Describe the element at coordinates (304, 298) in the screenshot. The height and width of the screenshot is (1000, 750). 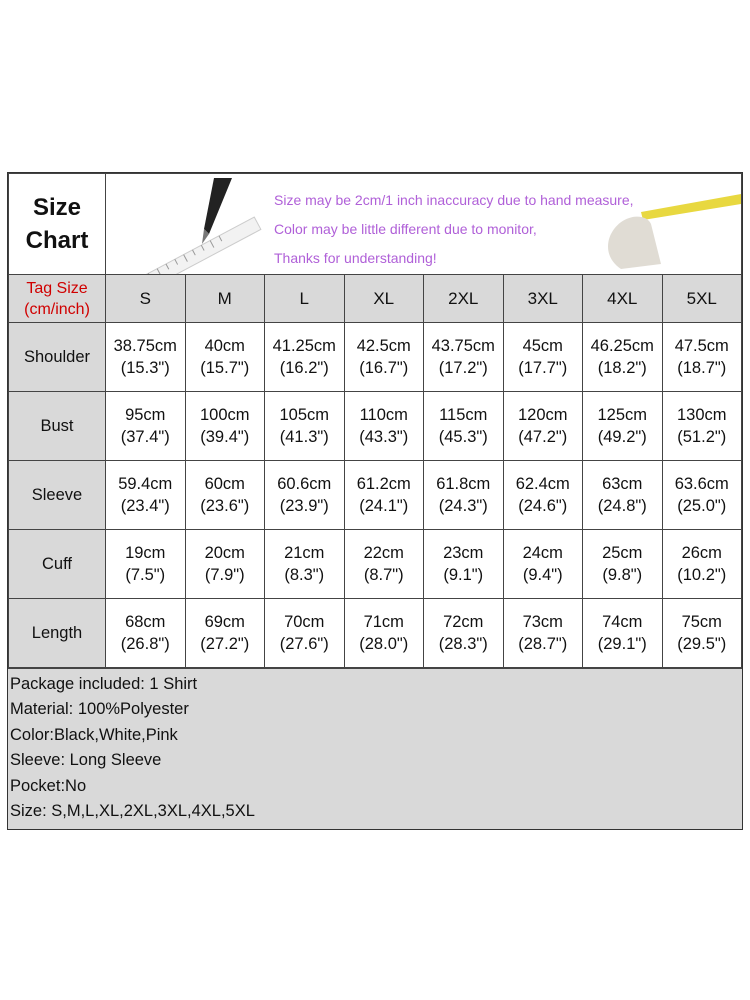
I see `size-header: L` at that location.